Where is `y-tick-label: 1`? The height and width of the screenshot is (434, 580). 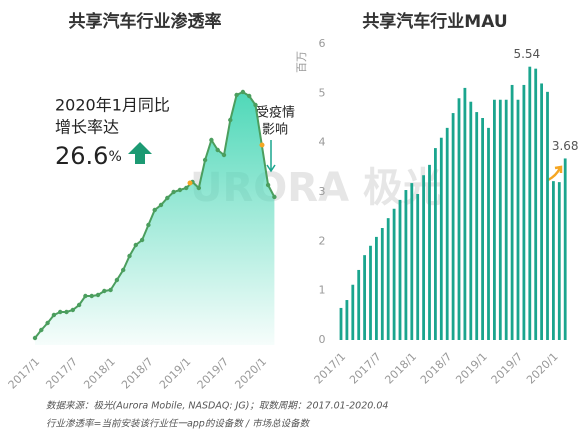 y-tick-label: 1 is located at coordinates (322, 290).